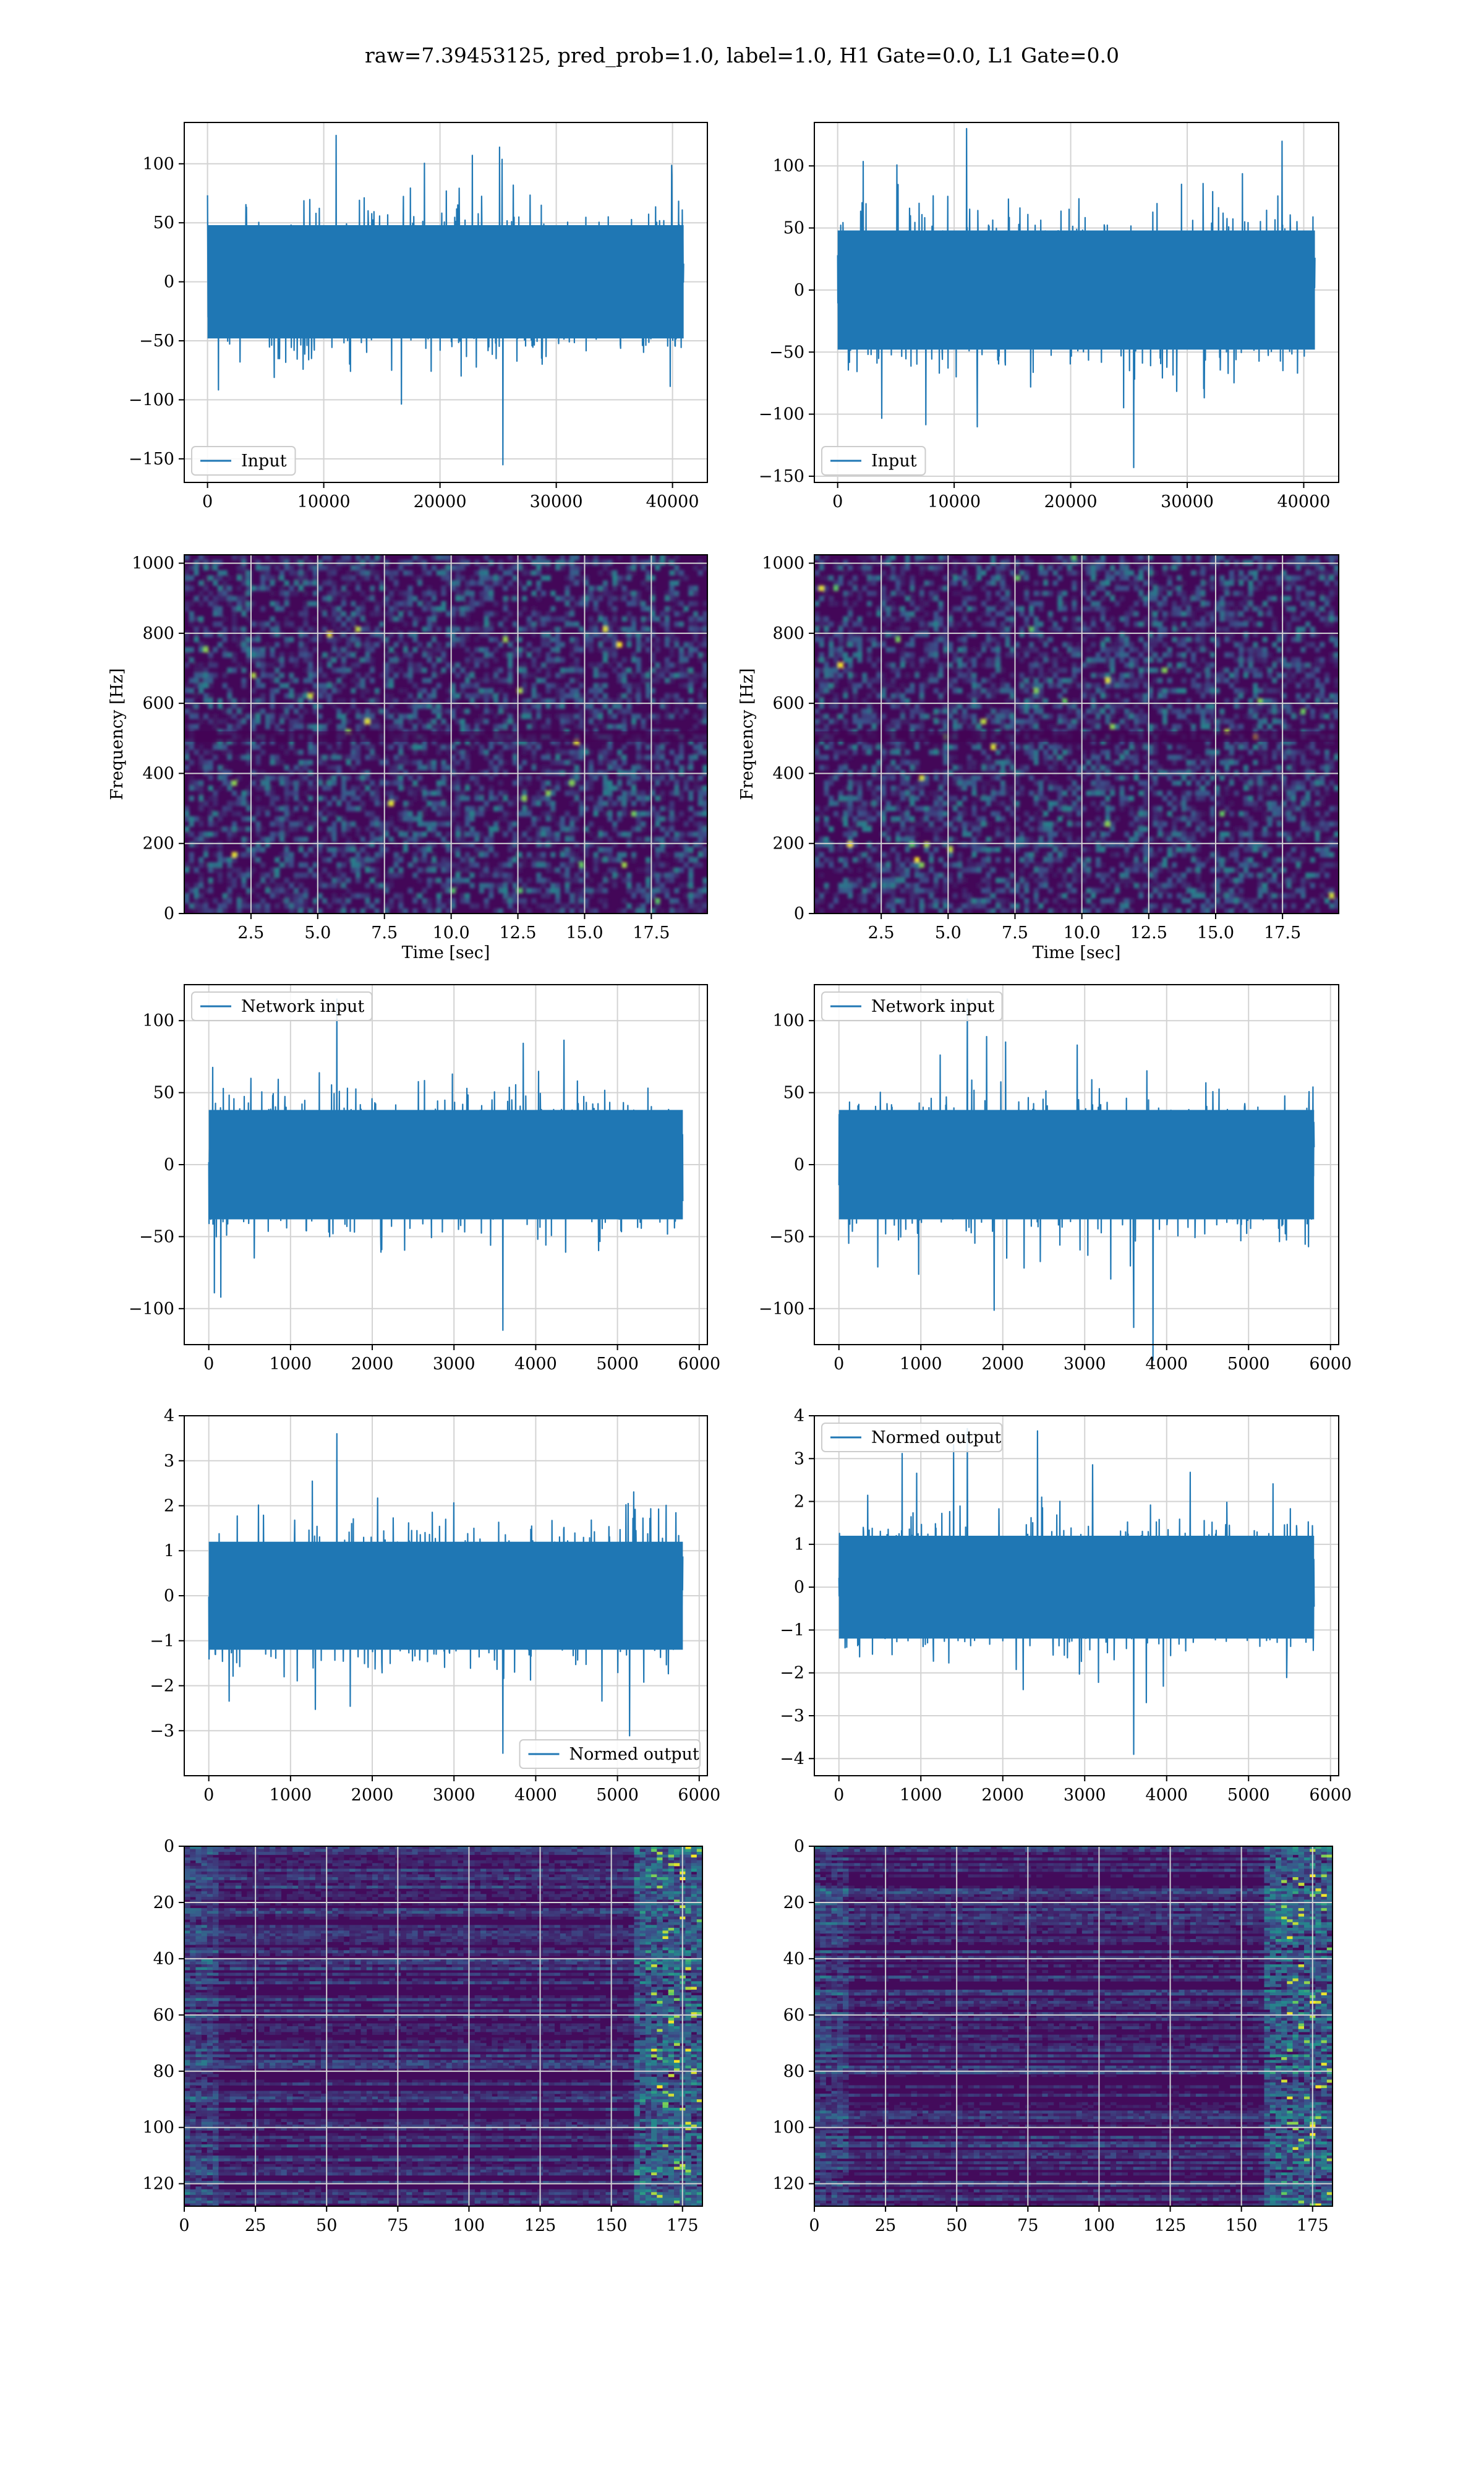  What do you see at coordinates (372, 1365) in the screenshot?
I see `network-input-h1-xtick-label-2: 2000` at bounding box center [372, 1365].